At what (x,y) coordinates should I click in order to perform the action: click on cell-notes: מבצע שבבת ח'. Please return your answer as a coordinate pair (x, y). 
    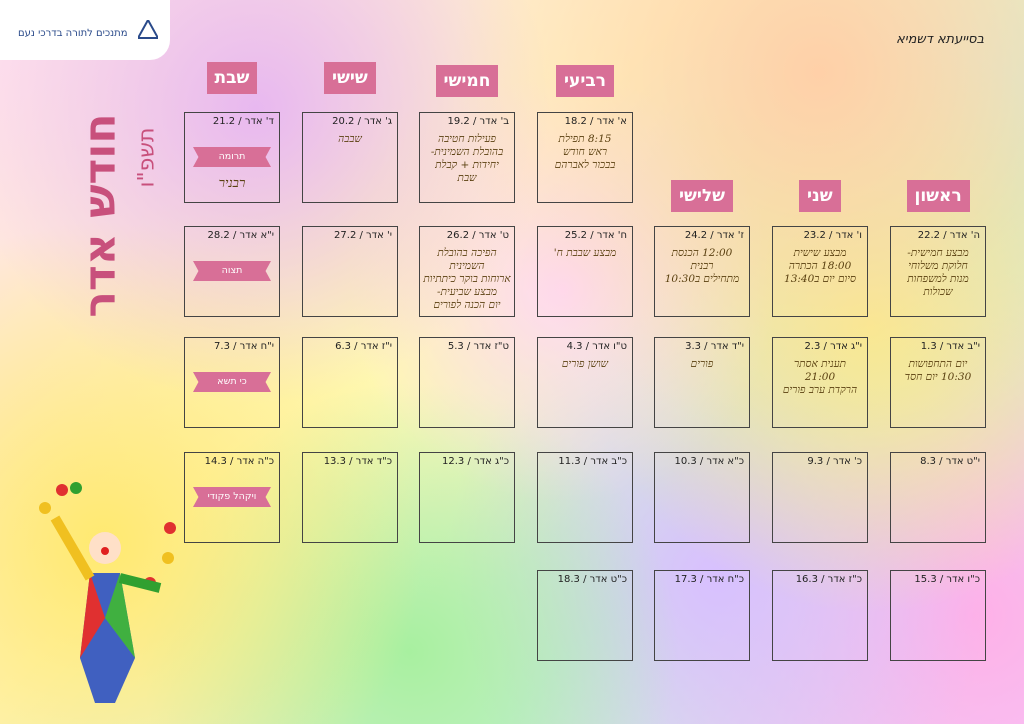
    Looking at the image, I should click on (585, 253).